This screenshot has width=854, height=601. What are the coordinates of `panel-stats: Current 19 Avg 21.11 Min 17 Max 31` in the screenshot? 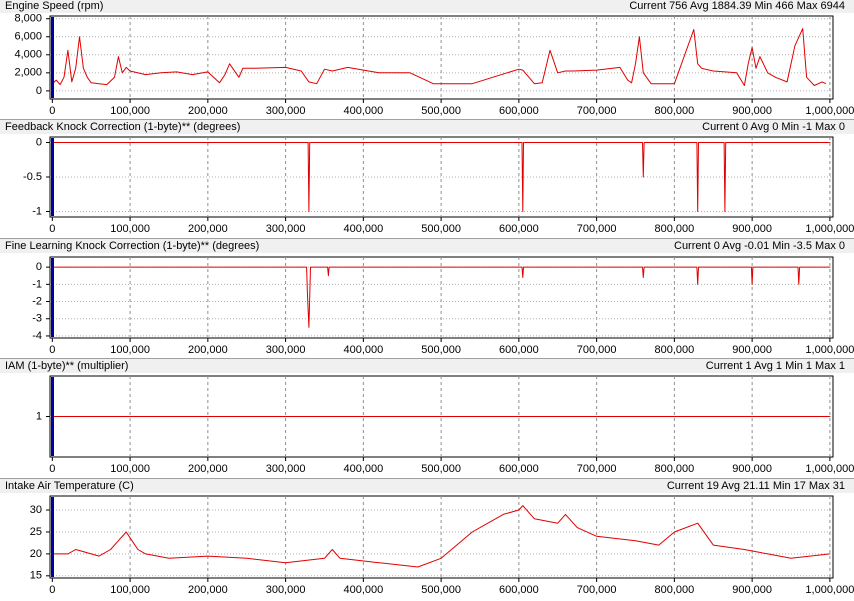 It's located at (756, 486).